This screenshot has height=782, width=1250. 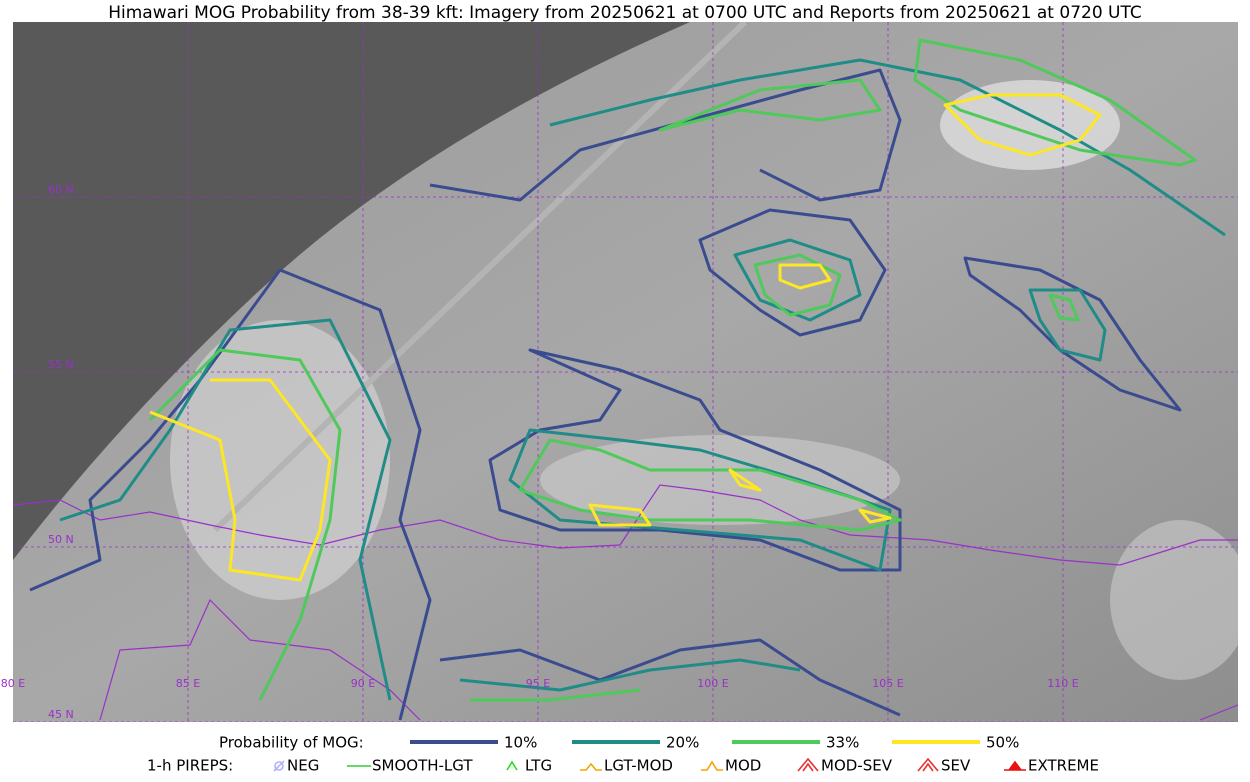 What do you see at coordinates (291, 743) in the screenshot?
I see `legend-label: Probability of MOG:` at bounding box center [291, 743].